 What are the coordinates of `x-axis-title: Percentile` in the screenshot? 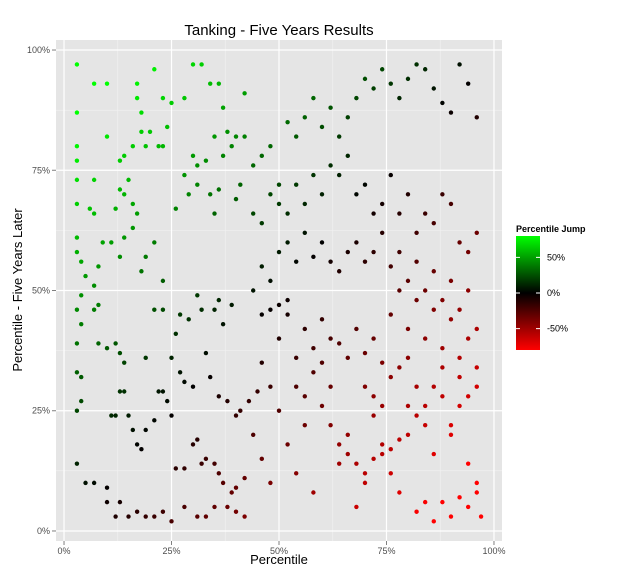 It's located at (279, 559).